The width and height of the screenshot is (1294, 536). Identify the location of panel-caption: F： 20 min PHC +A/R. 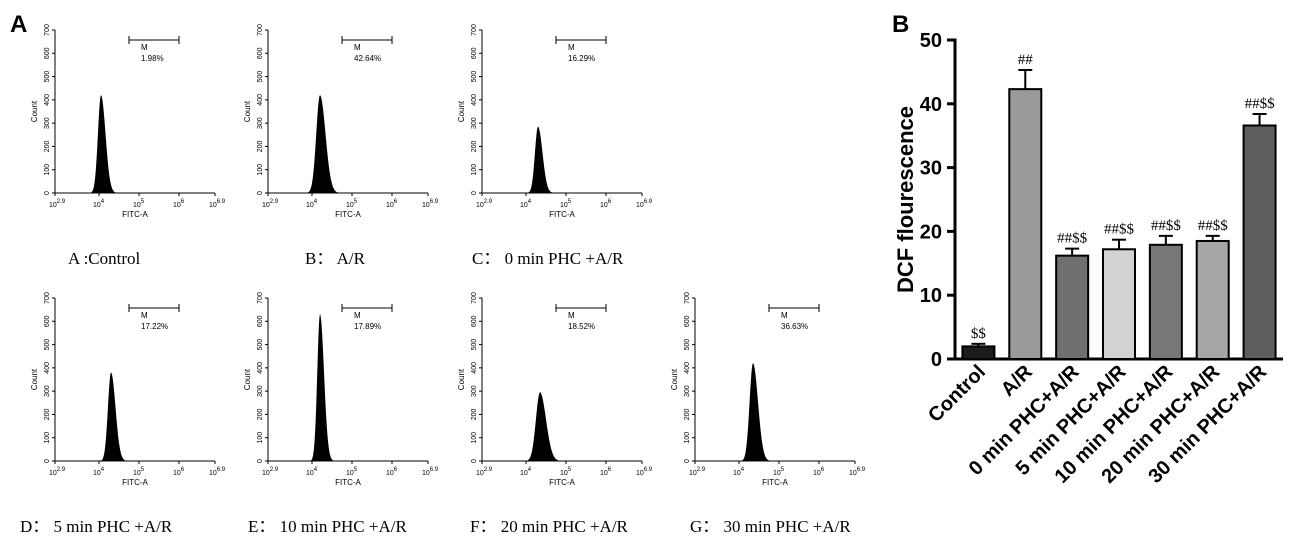
(549, 526).